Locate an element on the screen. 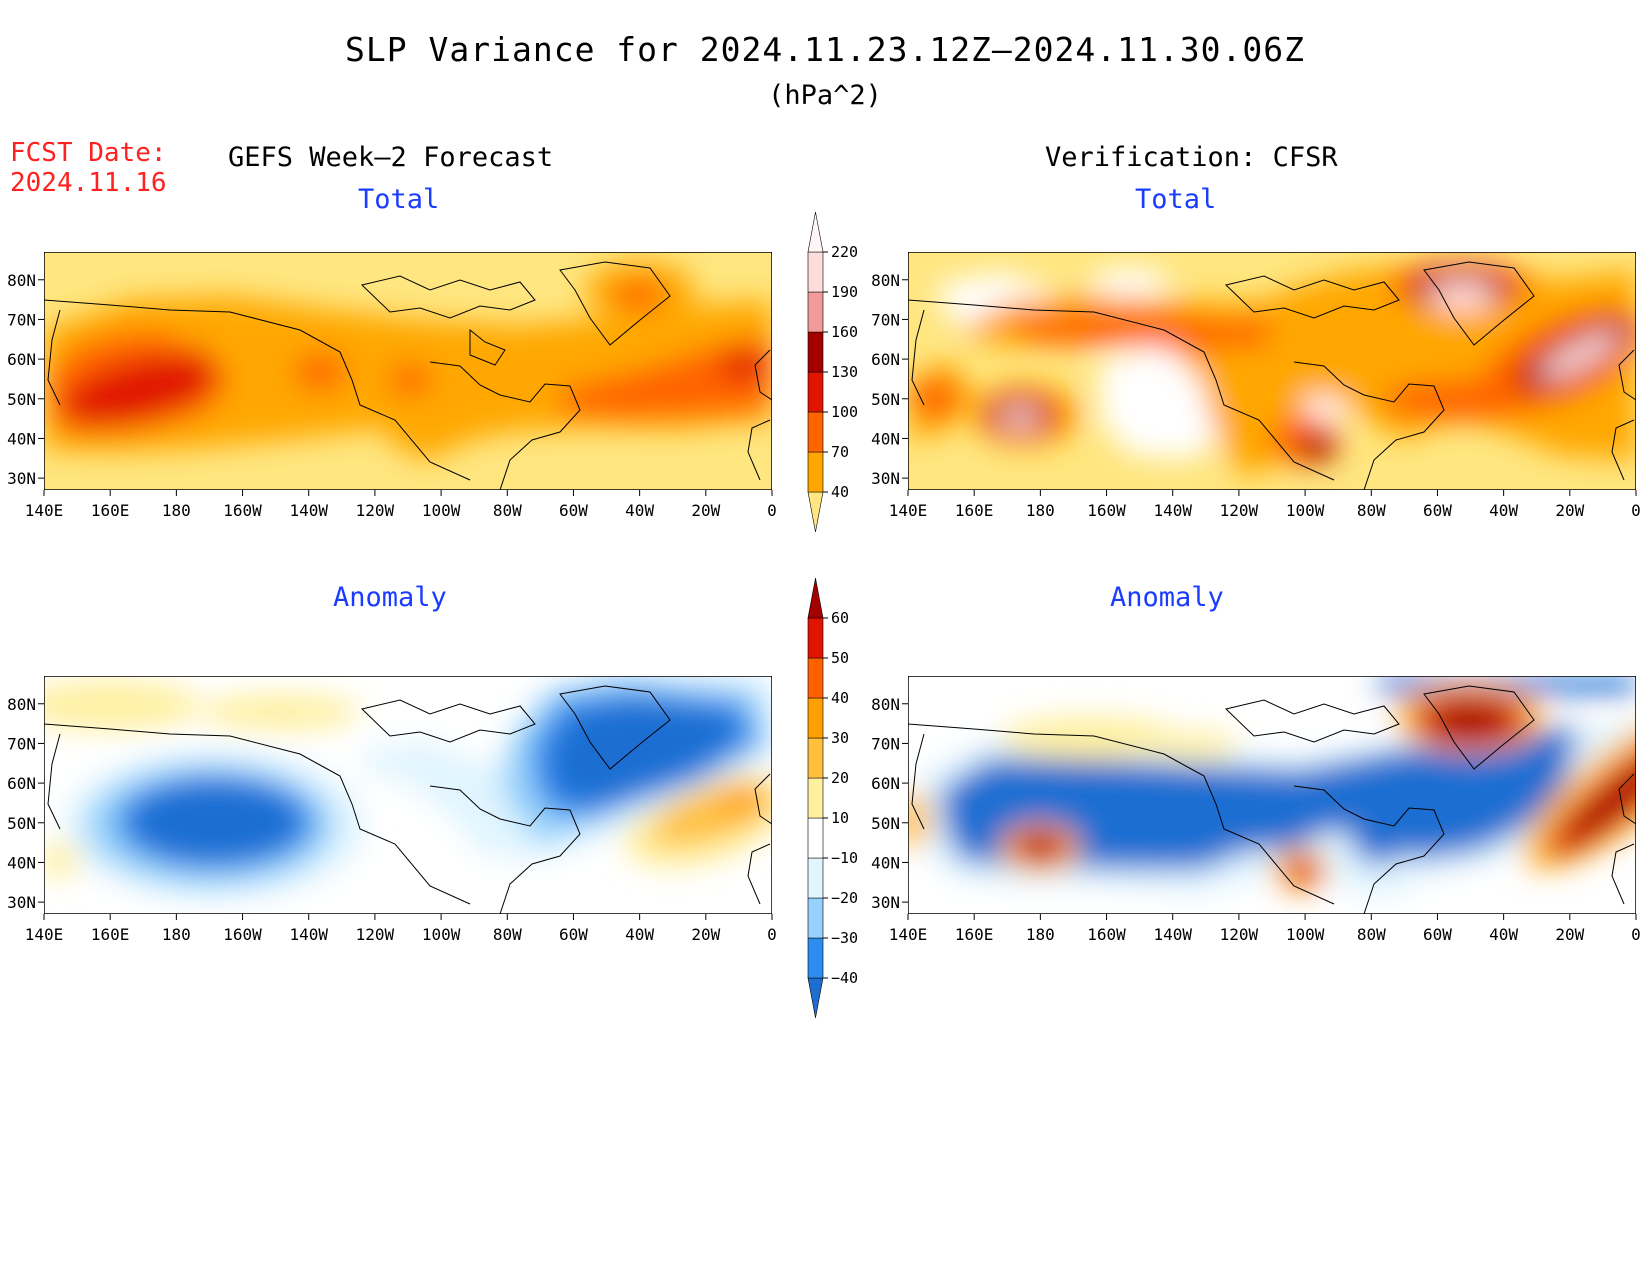 The image size is (1650, 1275). right-column-title: Verification: CFSR is located at coordinates (1191, 157).